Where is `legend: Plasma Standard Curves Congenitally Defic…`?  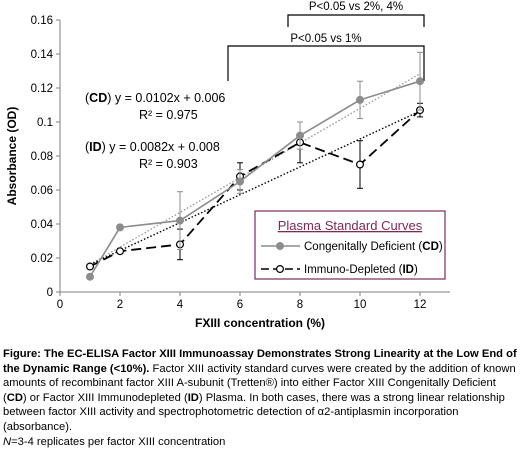
legend: Plasma Standard Curves Congenitally Defic… is located at coordinates (350, 245).